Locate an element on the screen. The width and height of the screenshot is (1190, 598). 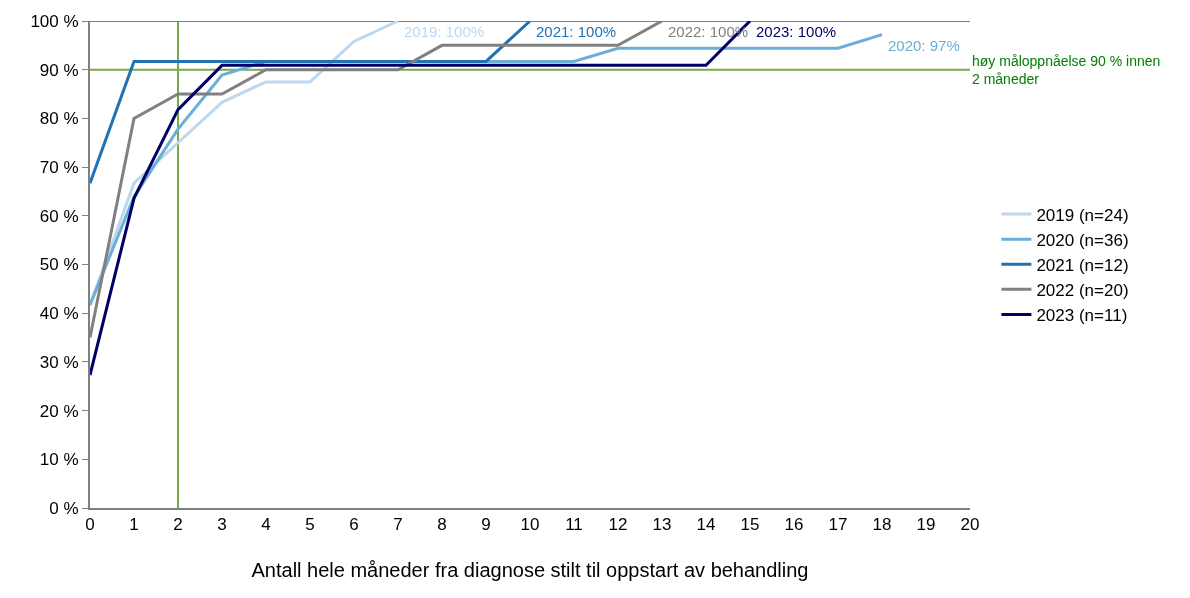
y-tick-label: 100 % is located at coordinates (54, 21).